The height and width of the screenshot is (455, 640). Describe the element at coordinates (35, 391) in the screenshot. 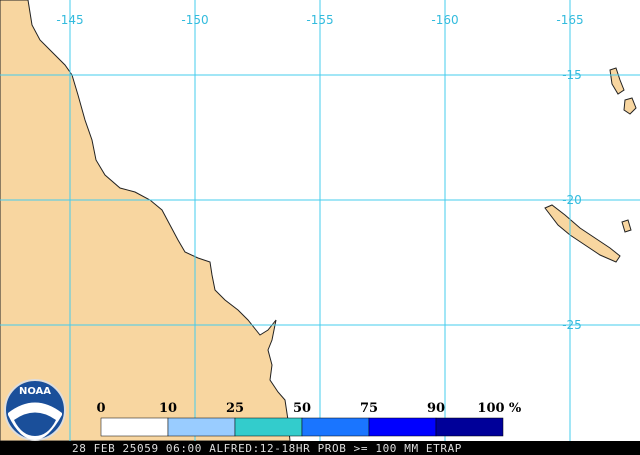

I see `logo-text: NOAA` at that location.